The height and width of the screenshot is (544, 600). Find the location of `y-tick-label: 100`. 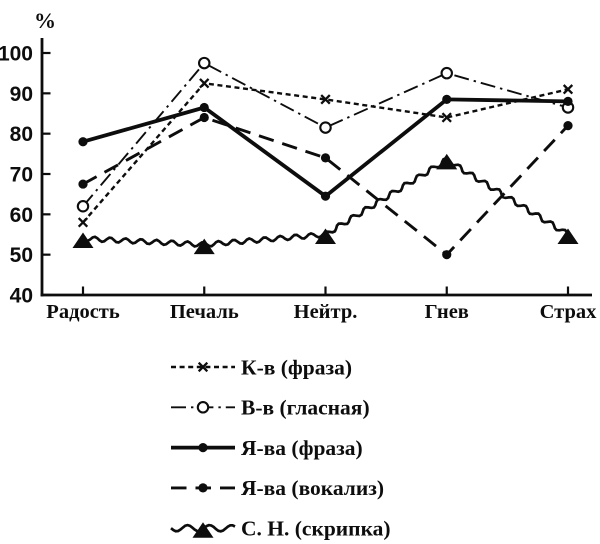

y-tick-label: 100 is located at coordinates (16, 54).